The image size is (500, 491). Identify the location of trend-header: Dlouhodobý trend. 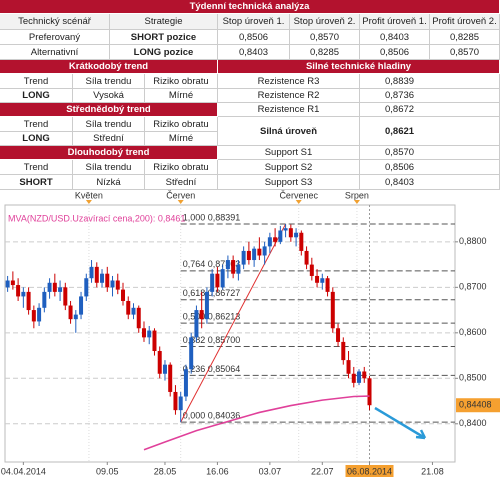
(109, 153).